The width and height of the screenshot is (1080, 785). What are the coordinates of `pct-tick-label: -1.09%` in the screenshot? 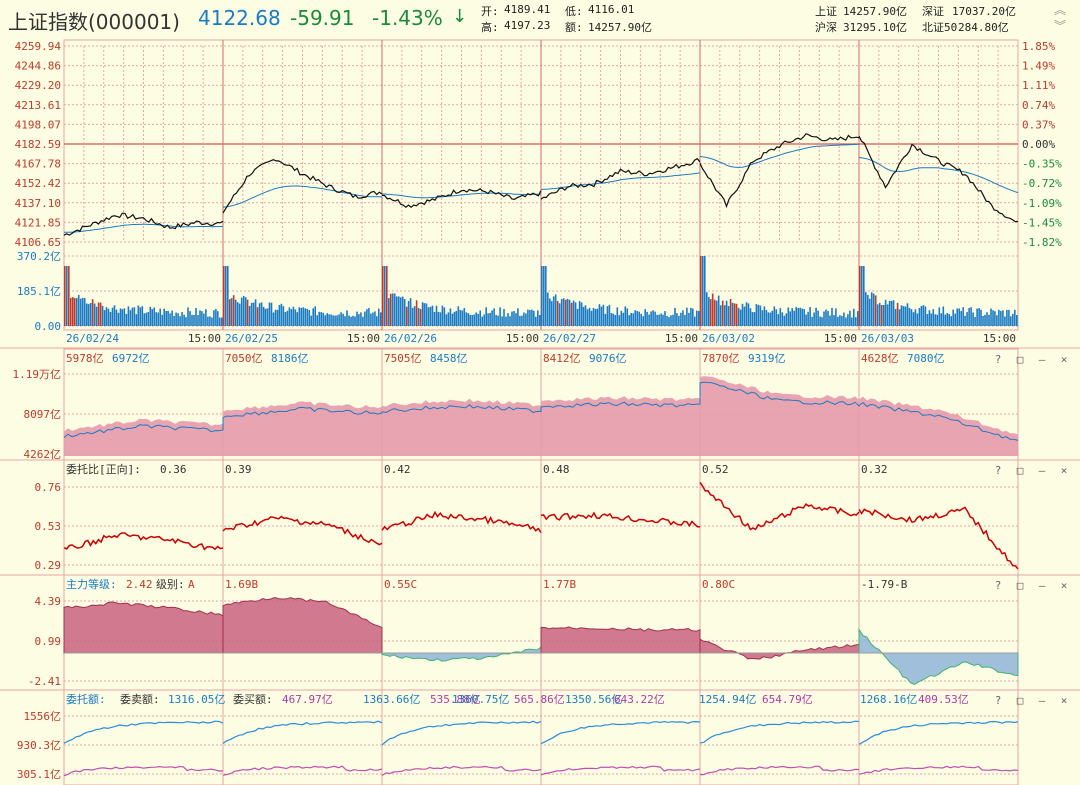 It's located at (1042, 203).